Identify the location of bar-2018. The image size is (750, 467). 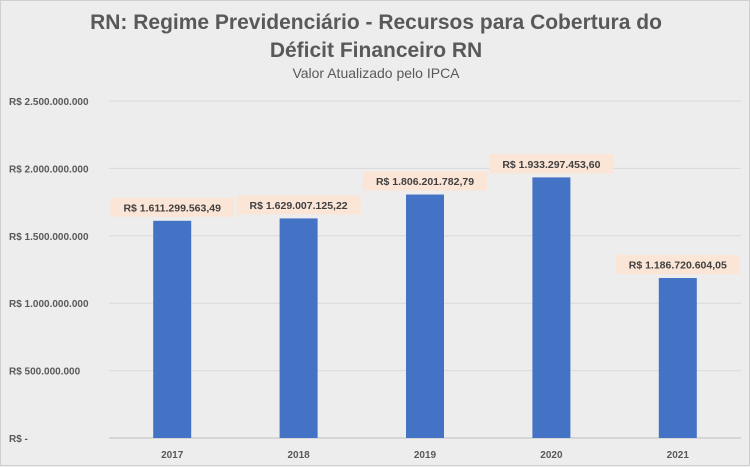
(298, 328).